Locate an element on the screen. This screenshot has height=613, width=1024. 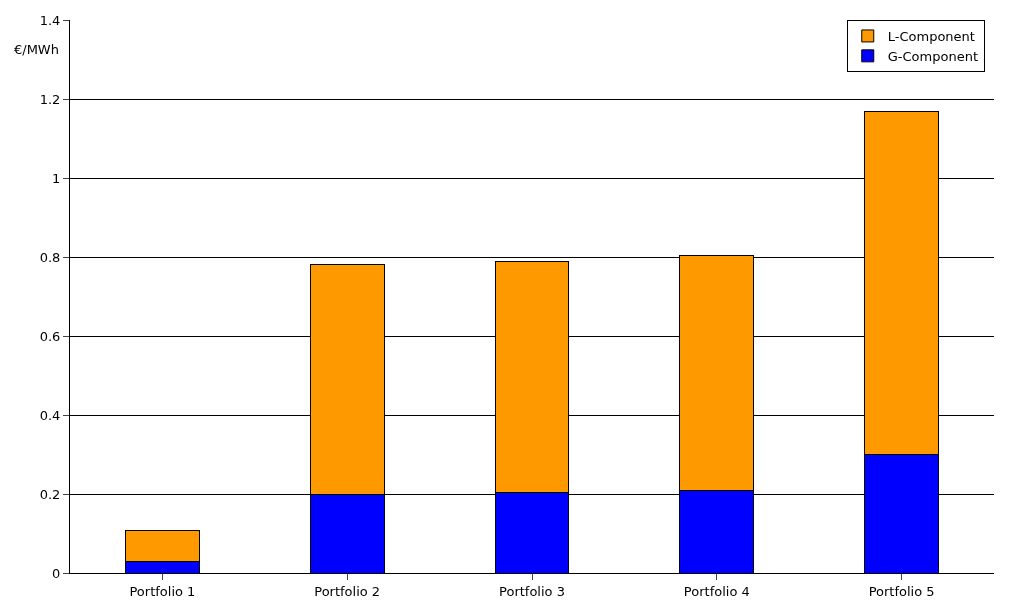
legend-label: G-Component is located at coordinates (933, 56).